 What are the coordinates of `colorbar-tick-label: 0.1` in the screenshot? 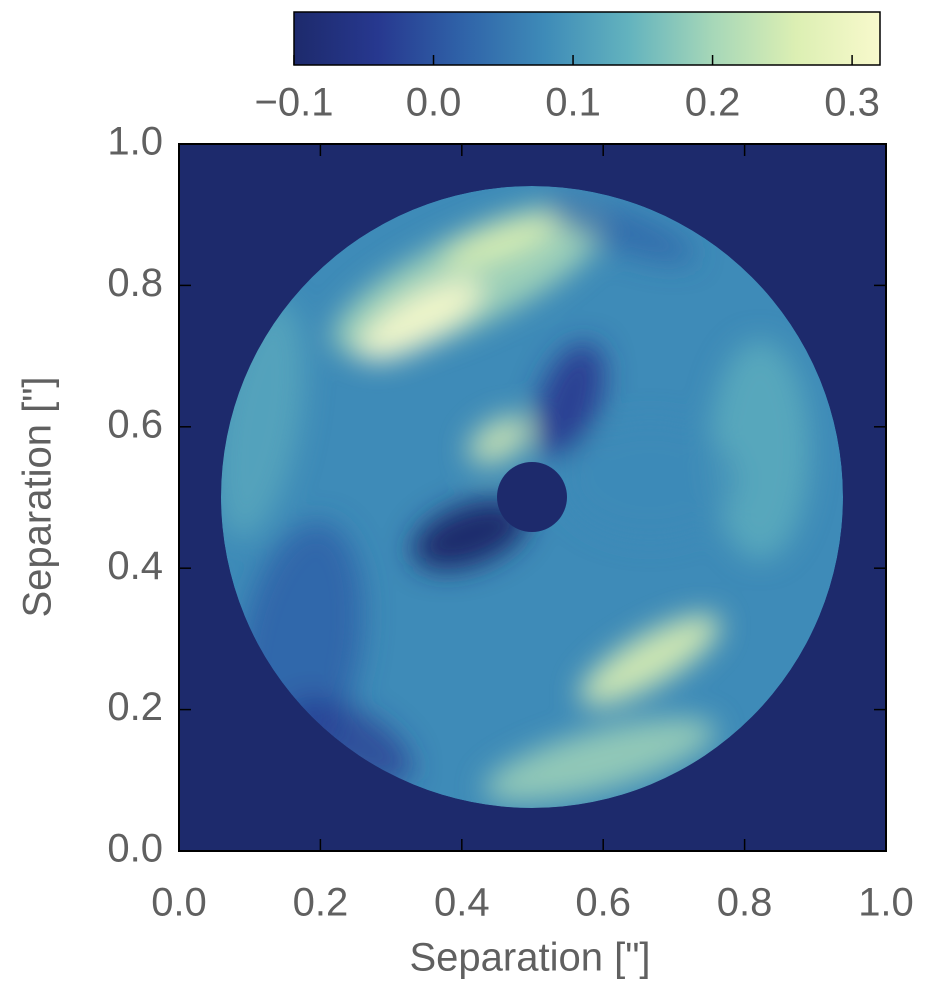 It's located at (573, 103).